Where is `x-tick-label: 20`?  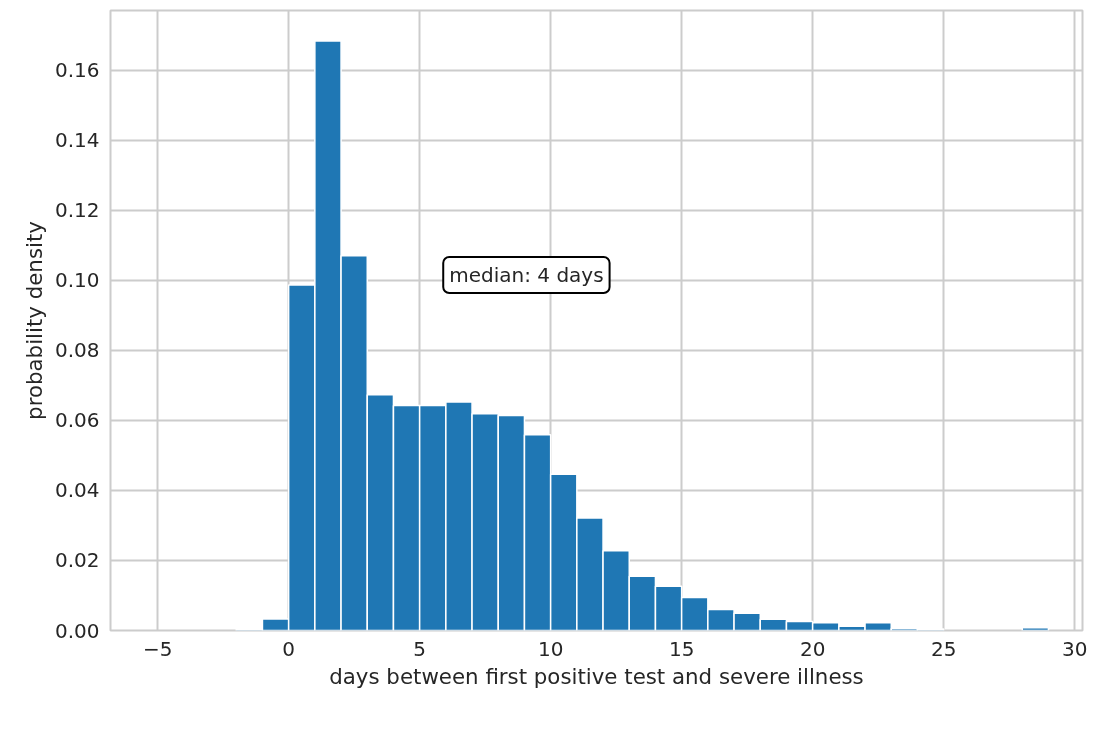
x-tick-label: 20 is located at coordinates (812, 648).